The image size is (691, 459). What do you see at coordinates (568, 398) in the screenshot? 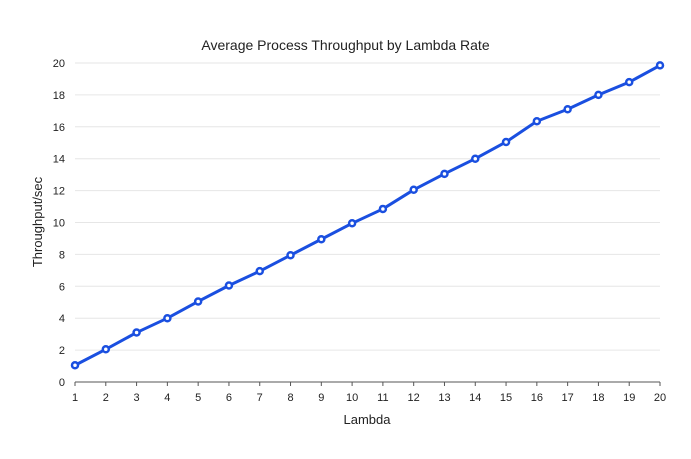
I see `x-tick-label: 17` at bounding box center [568, 398].